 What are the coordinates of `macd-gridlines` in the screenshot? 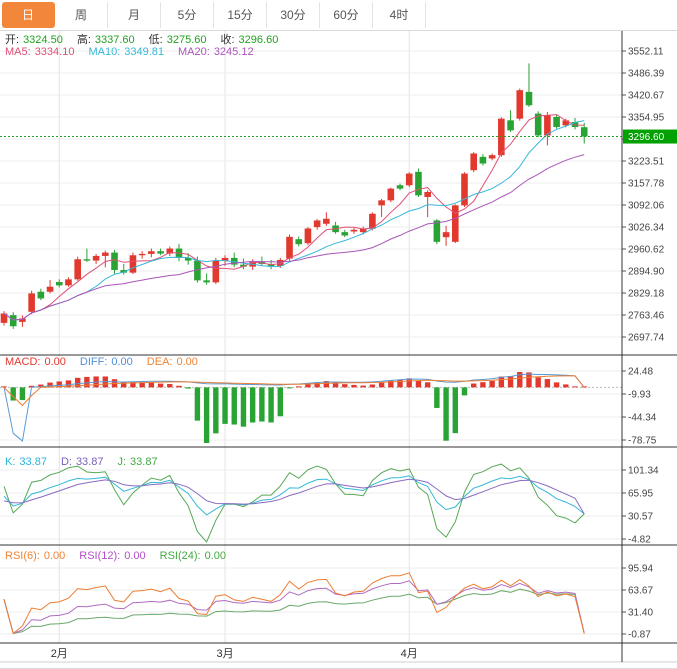 It's located at (311, 405).